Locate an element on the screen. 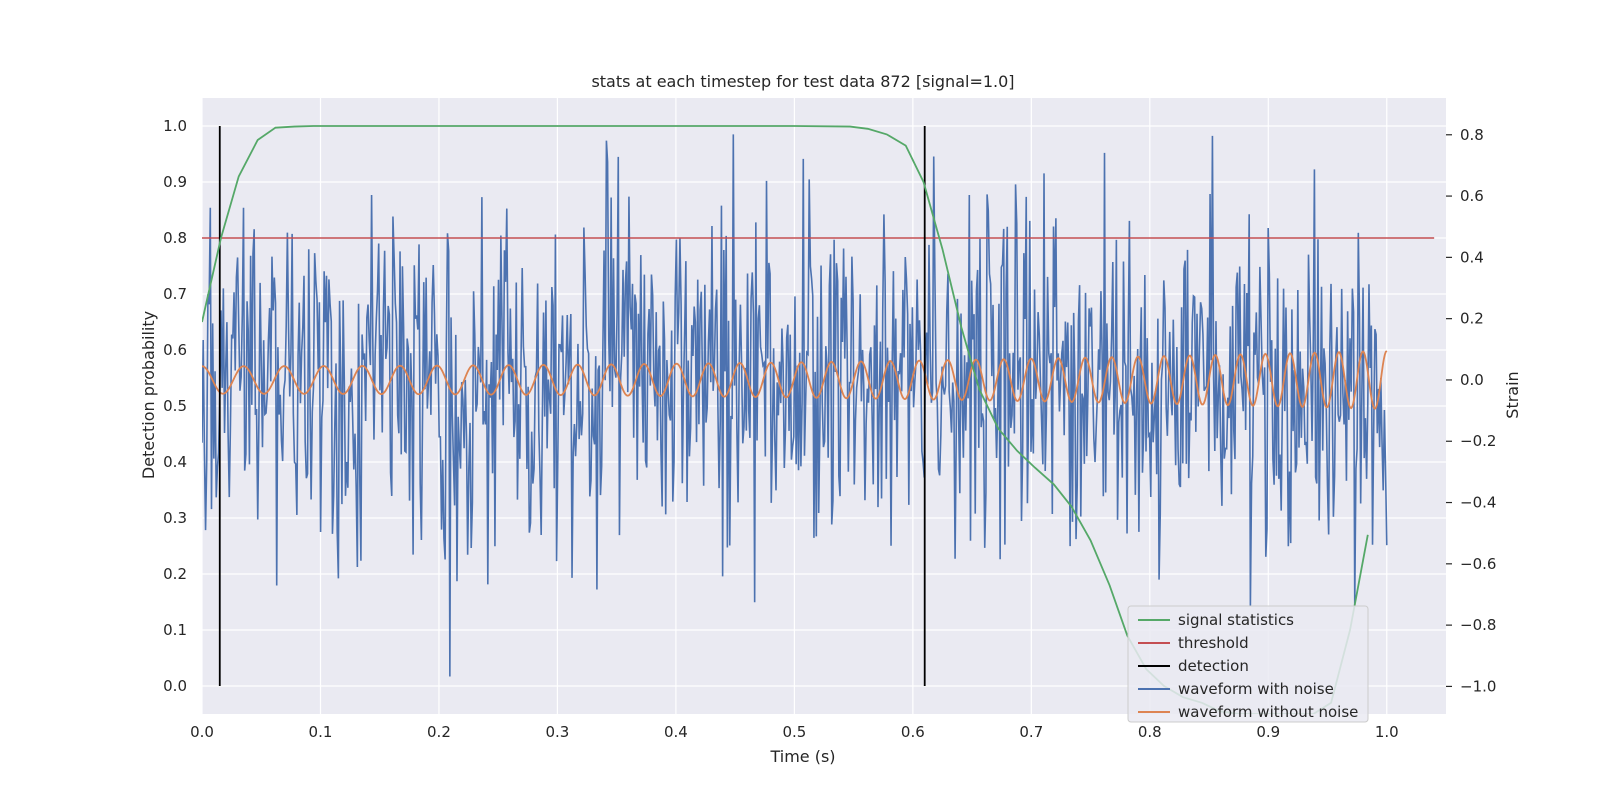 The image size is (1600, 800). y-axis-right: −1.0 −0.8 −0.6 −0.4 −0.2 0.0 0.2 0.4 0.6 0.8 is located at coordinates (1471, 410).